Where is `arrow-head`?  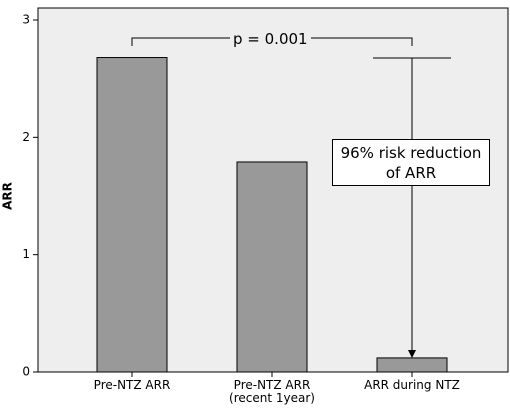 arrow-head is located at coordinates (412, 354).